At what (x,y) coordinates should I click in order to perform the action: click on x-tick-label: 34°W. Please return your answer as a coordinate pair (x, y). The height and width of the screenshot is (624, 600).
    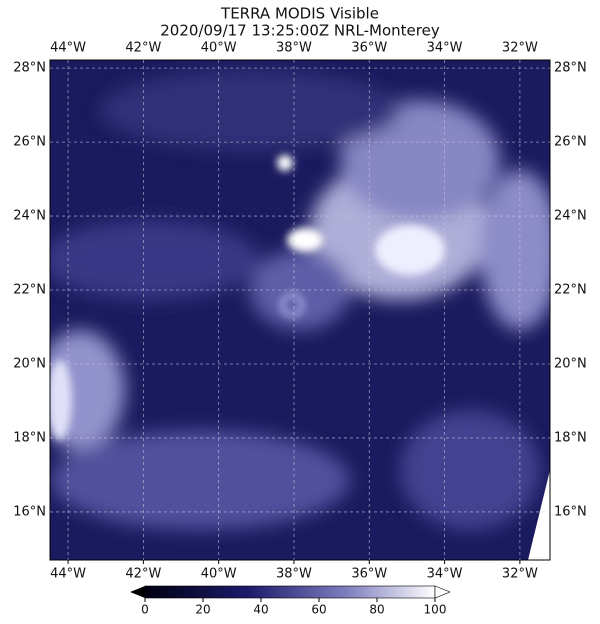
    Looking at the image, I should click on (445, 574).